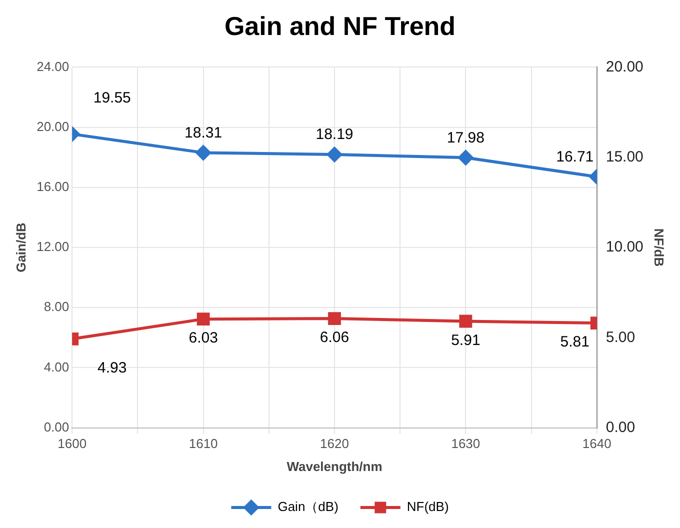  What do you see at coordinates (621, 337) in the screenshot?
I see `y2-tick-label: 5.00` at bounding box center [621, 337].